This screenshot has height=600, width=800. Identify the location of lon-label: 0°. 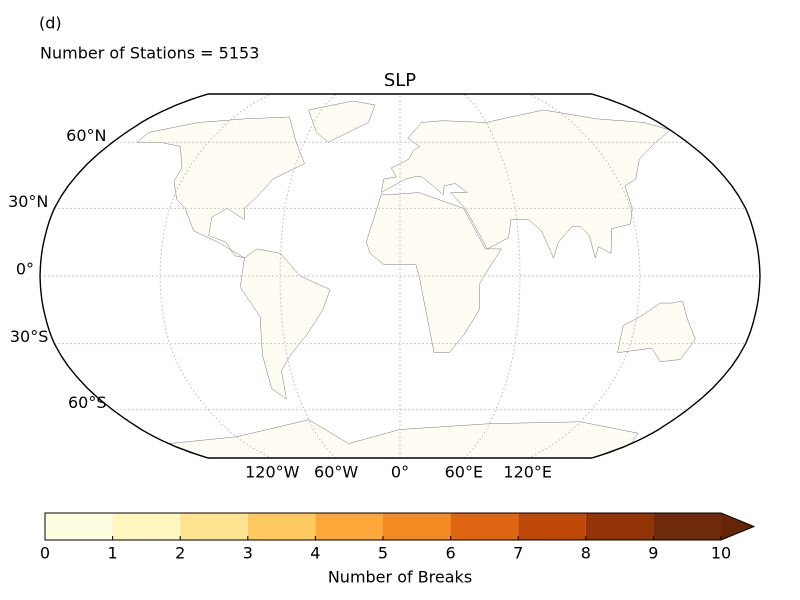
(400, 471).